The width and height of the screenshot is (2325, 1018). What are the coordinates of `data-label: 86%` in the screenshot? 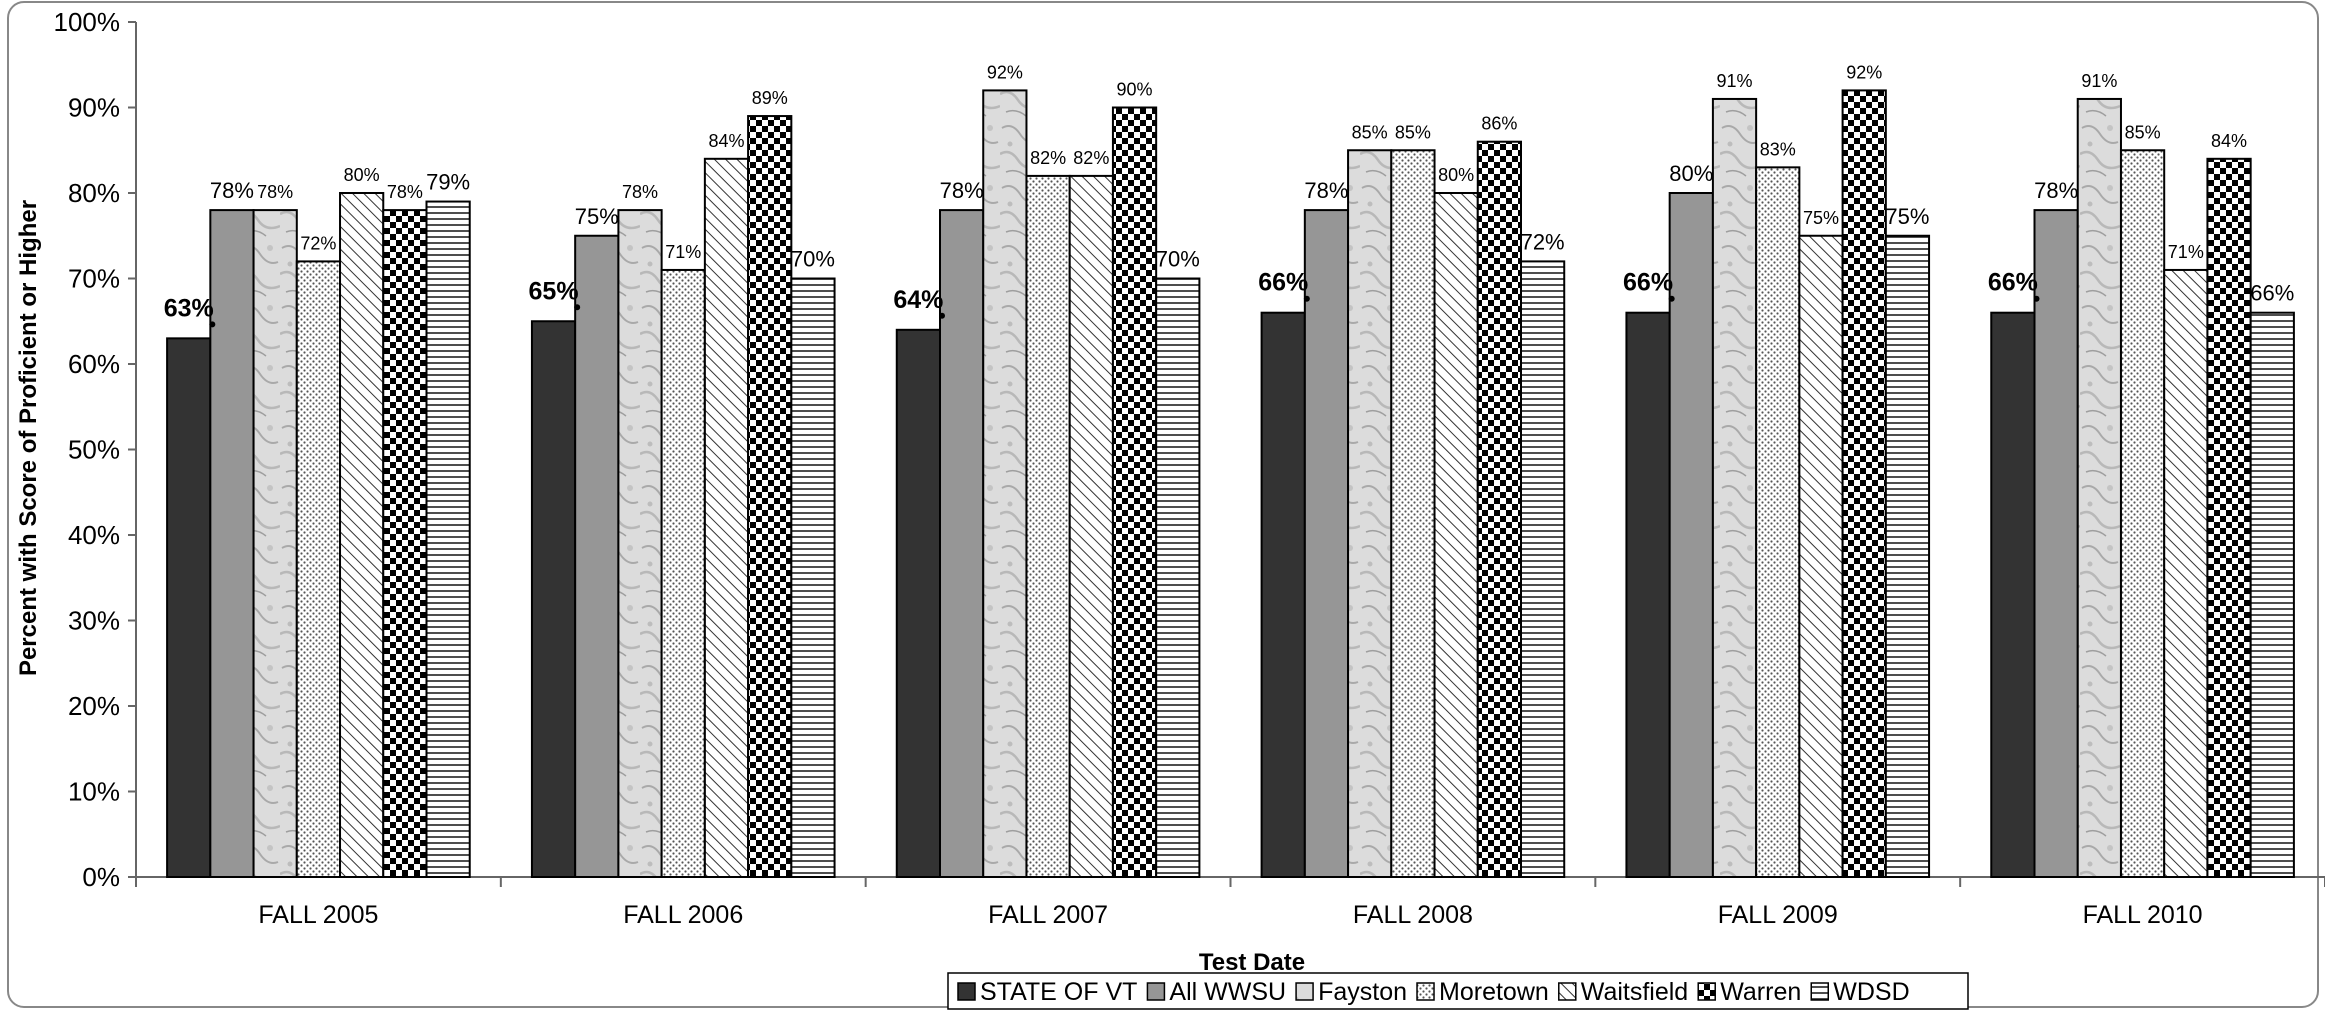 It's located at (1499, 124).